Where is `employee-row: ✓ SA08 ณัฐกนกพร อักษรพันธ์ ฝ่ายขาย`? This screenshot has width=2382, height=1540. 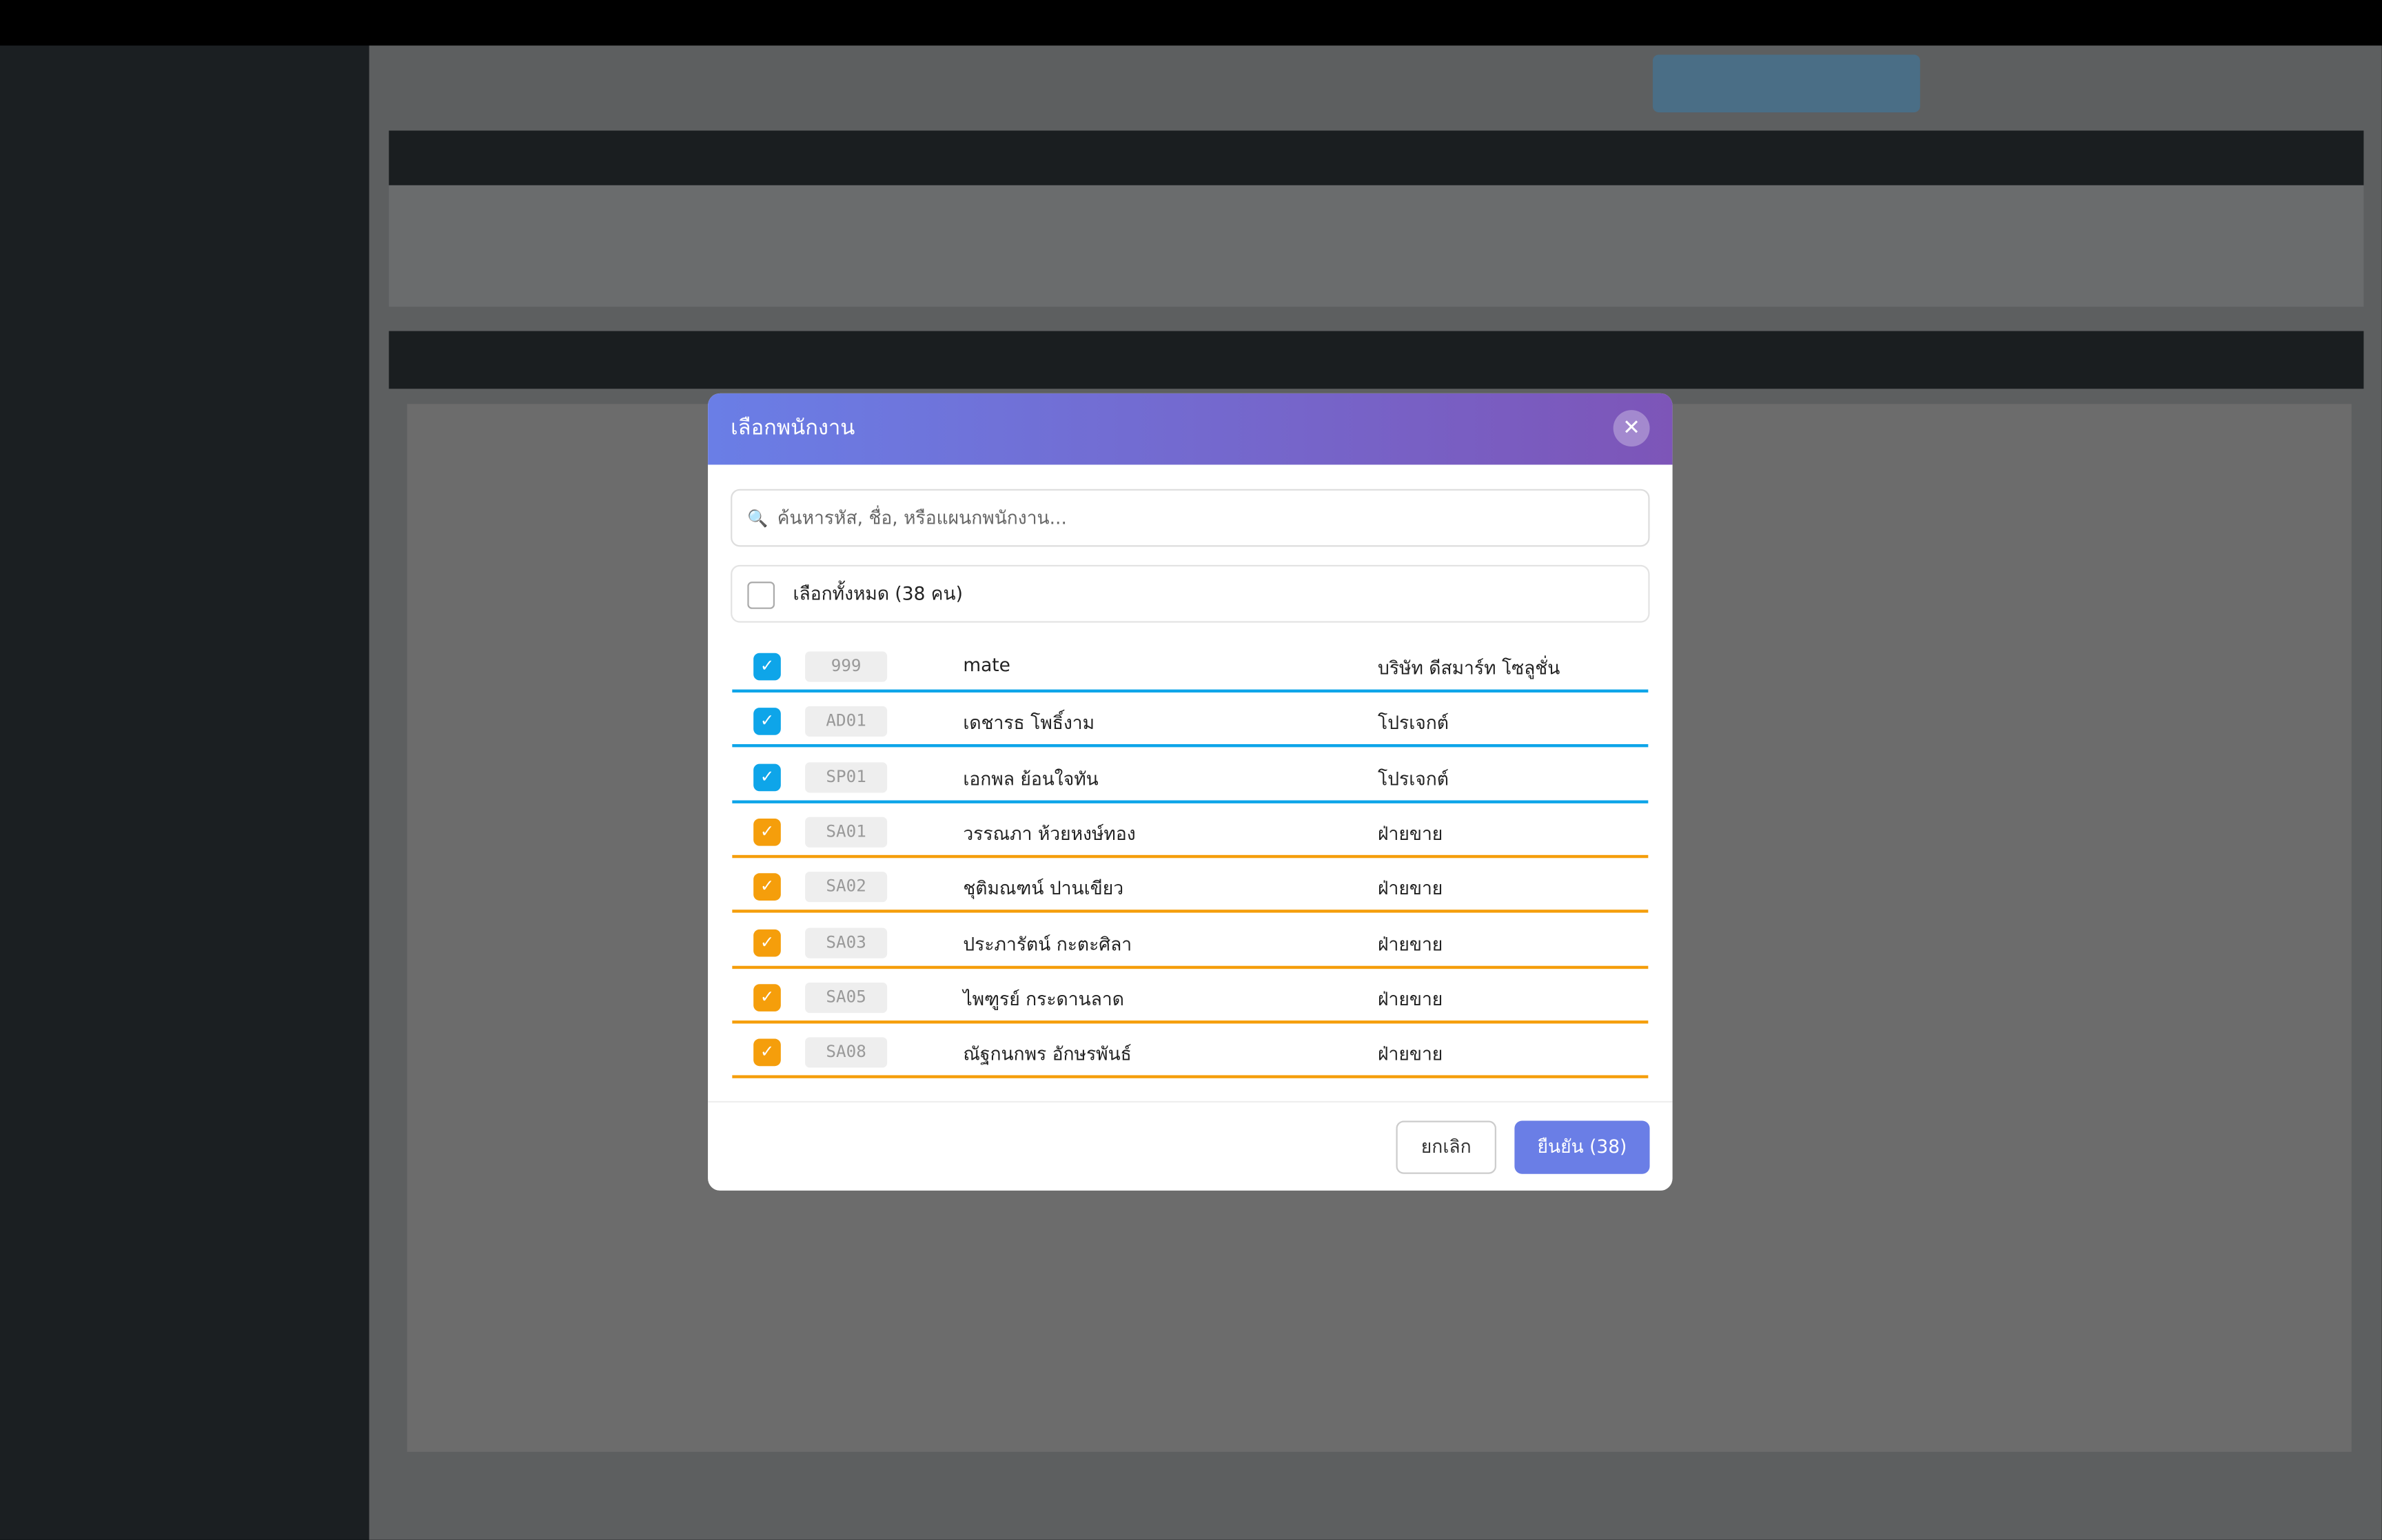
employee-row: ✓ SA08 ณัฐกนกพร อักษรพันธ์ ฝ่ายขาย is located at coordinates (1190, 1053).